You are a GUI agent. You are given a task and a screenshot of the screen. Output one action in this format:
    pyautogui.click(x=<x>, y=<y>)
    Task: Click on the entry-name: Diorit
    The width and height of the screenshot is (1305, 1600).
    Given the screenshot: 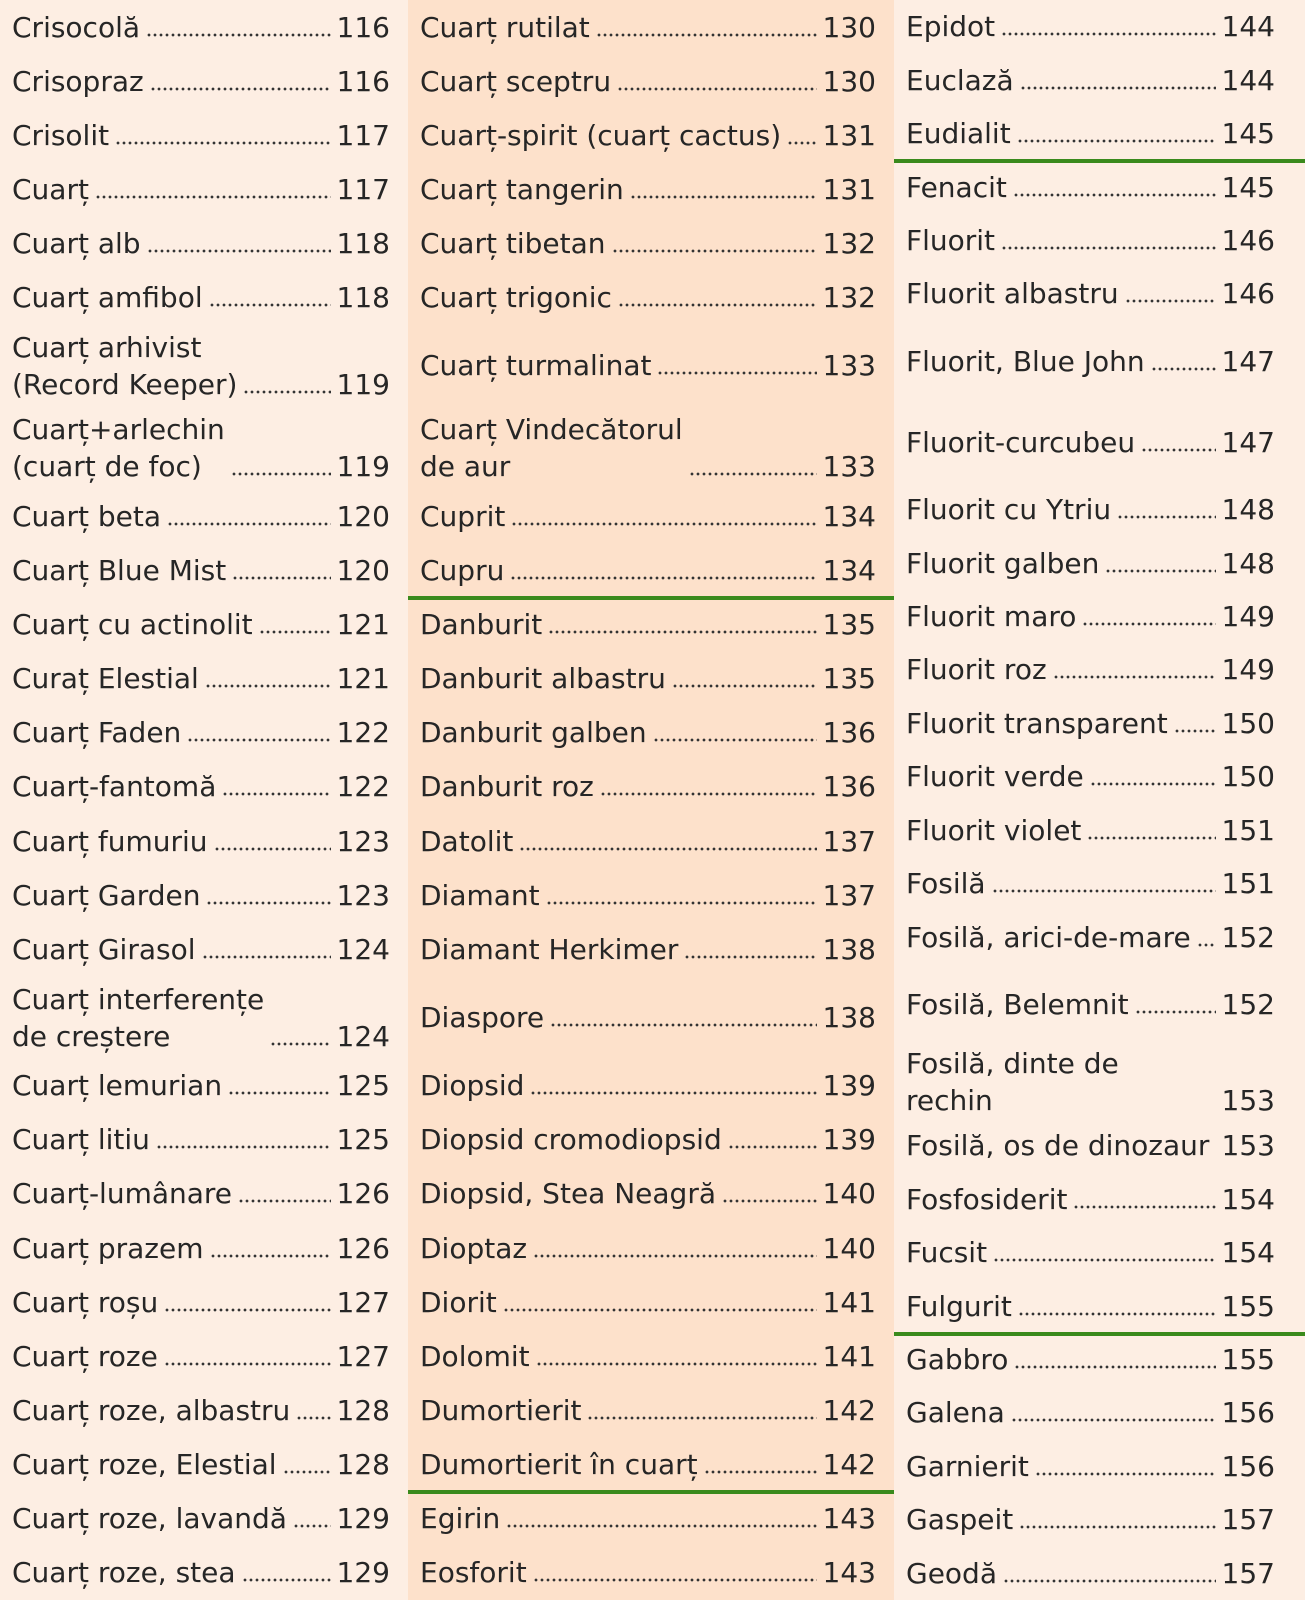 What is the action you would take?
    pyautogui.click(x=458, y=1302)
    